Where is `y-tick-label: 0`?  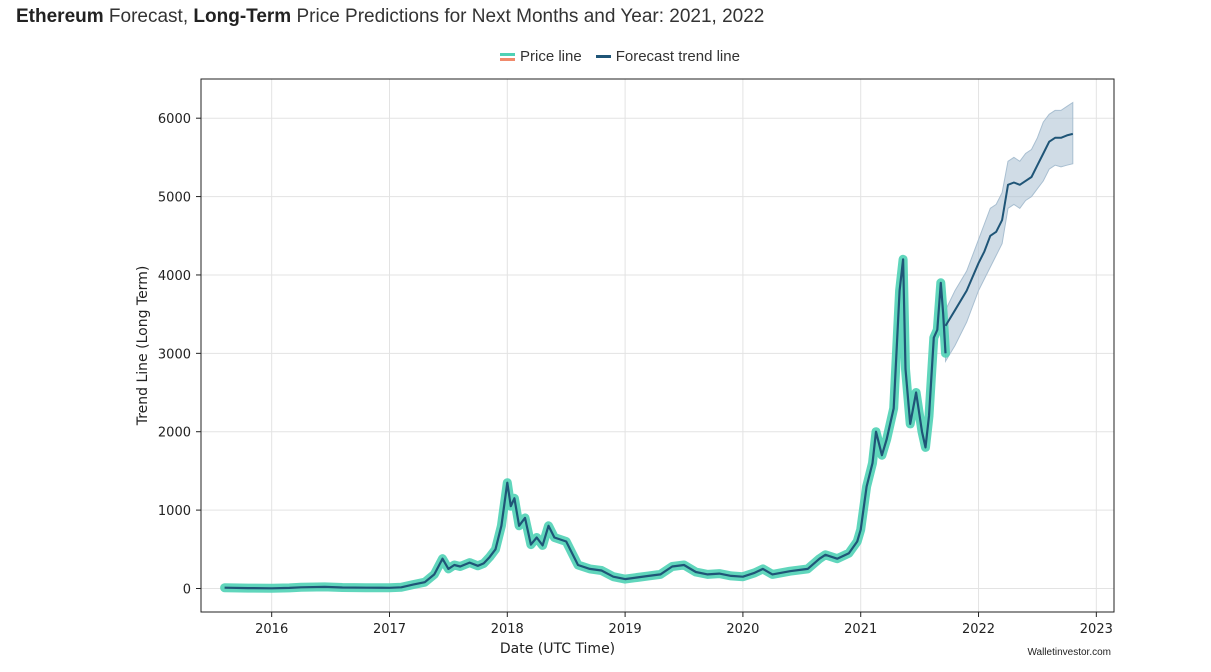 y-tick-label: 0 is located at coordinates (187, 589).